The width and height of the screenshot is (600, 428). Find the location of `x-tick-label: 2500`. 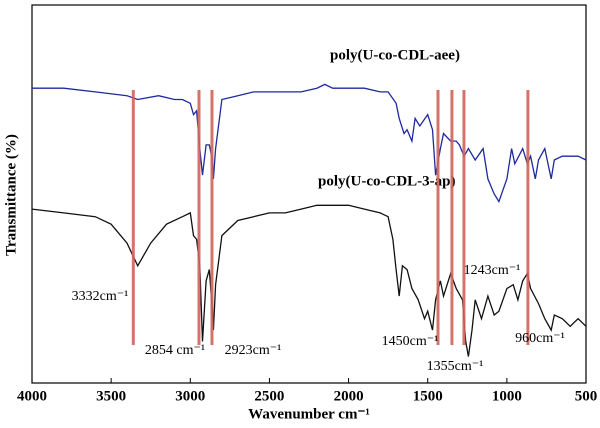

x-tick-label: 2500 is located at coordinates (269, 396).